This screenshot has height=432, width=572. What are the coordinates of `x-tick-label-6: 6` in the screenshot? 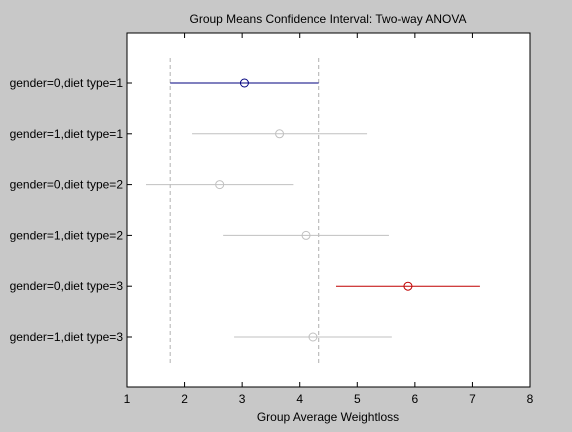 It's located at (415, 399).